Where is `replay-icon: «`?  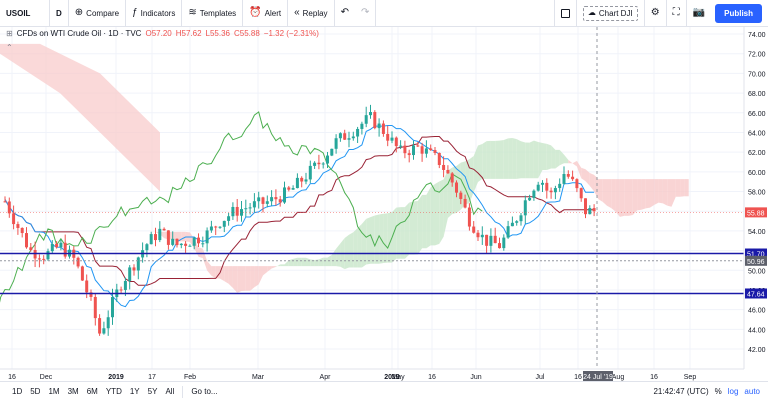
replay-icon: « is located at coordinates (297, 12).